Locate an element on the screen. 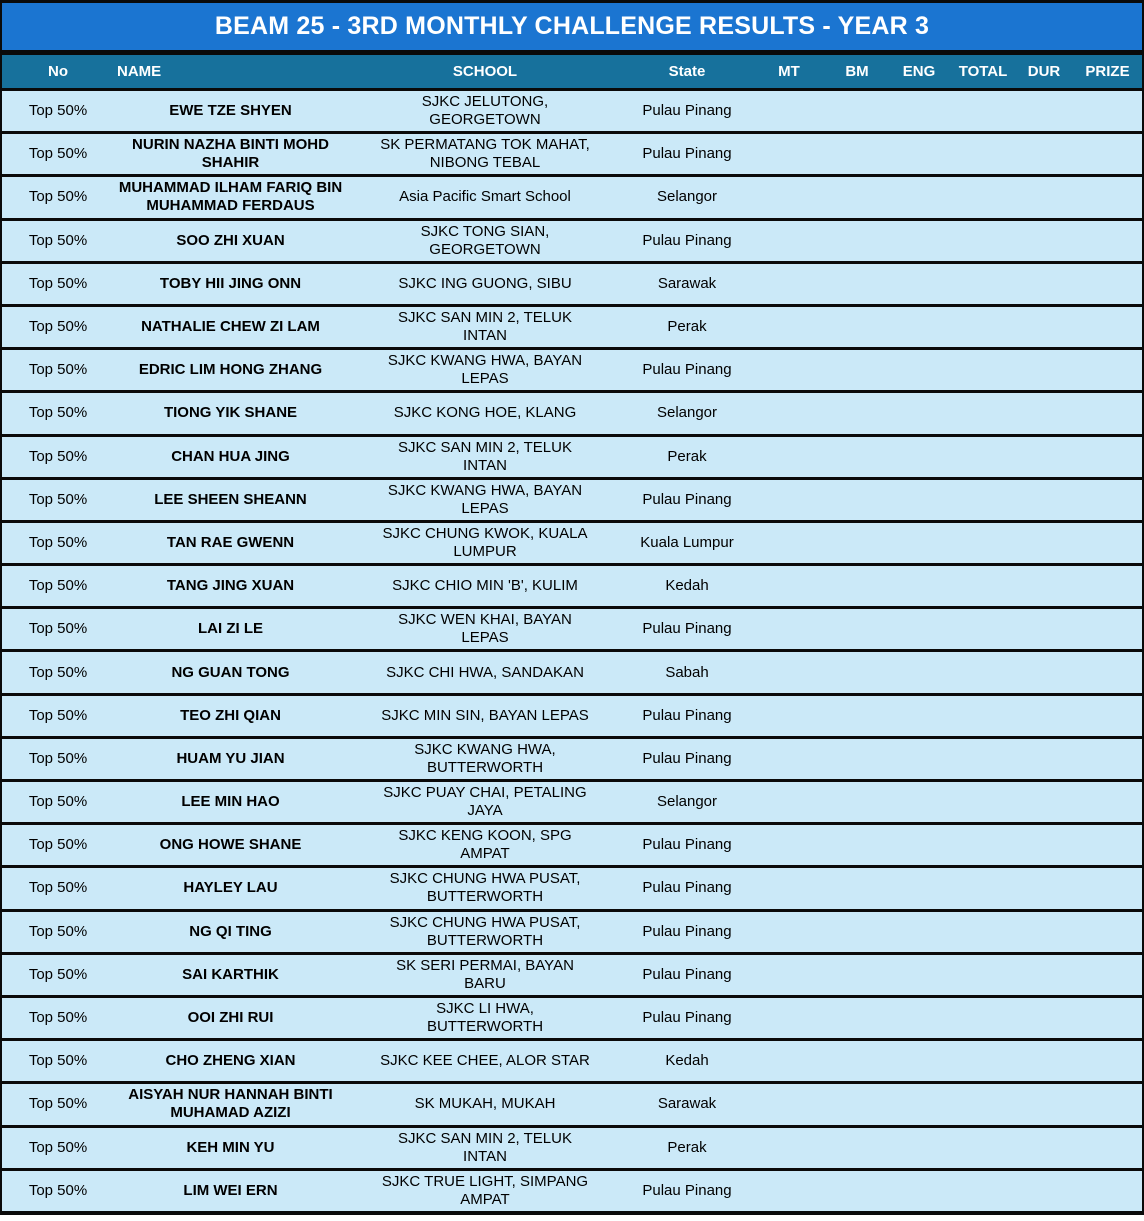 The height and width of the screenshot is (1221, 1144). state-cell: Kuala Lumpur is located at coordinates (687, 542).